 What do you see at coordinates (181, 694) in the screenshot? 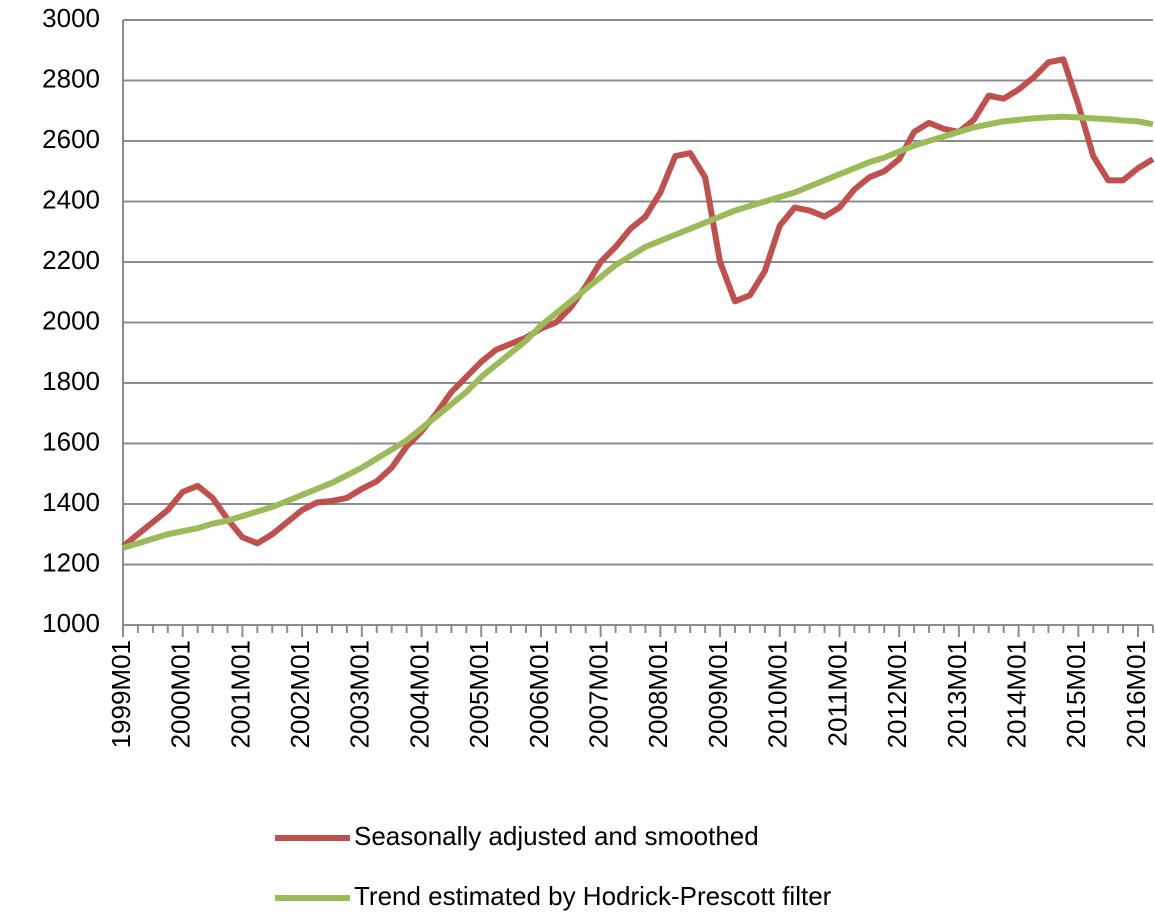
I see `x-tick-label: 2000M01` at bounding box center [181, 694].